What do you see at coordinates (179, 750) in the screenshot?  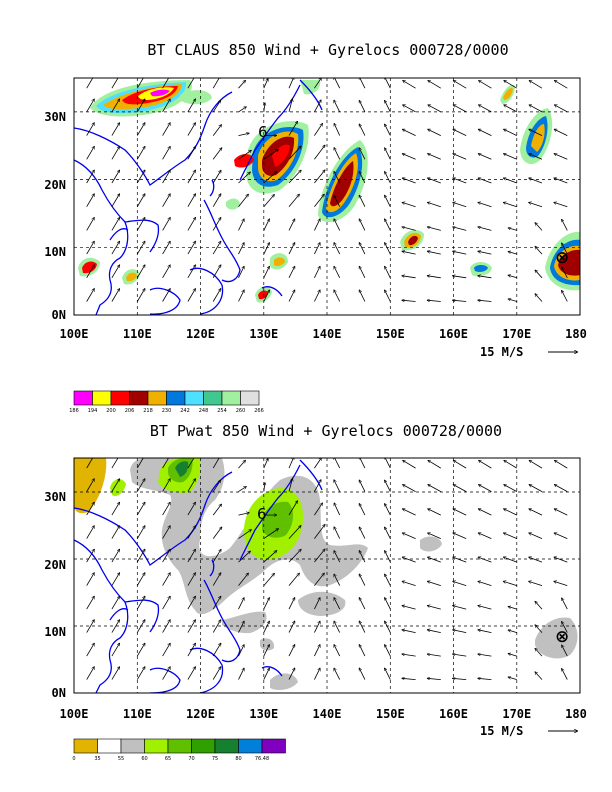 I see `bottom-legend: 0 35 55 60 65 70 75 80 76.48` at bounding box center [179, 750].